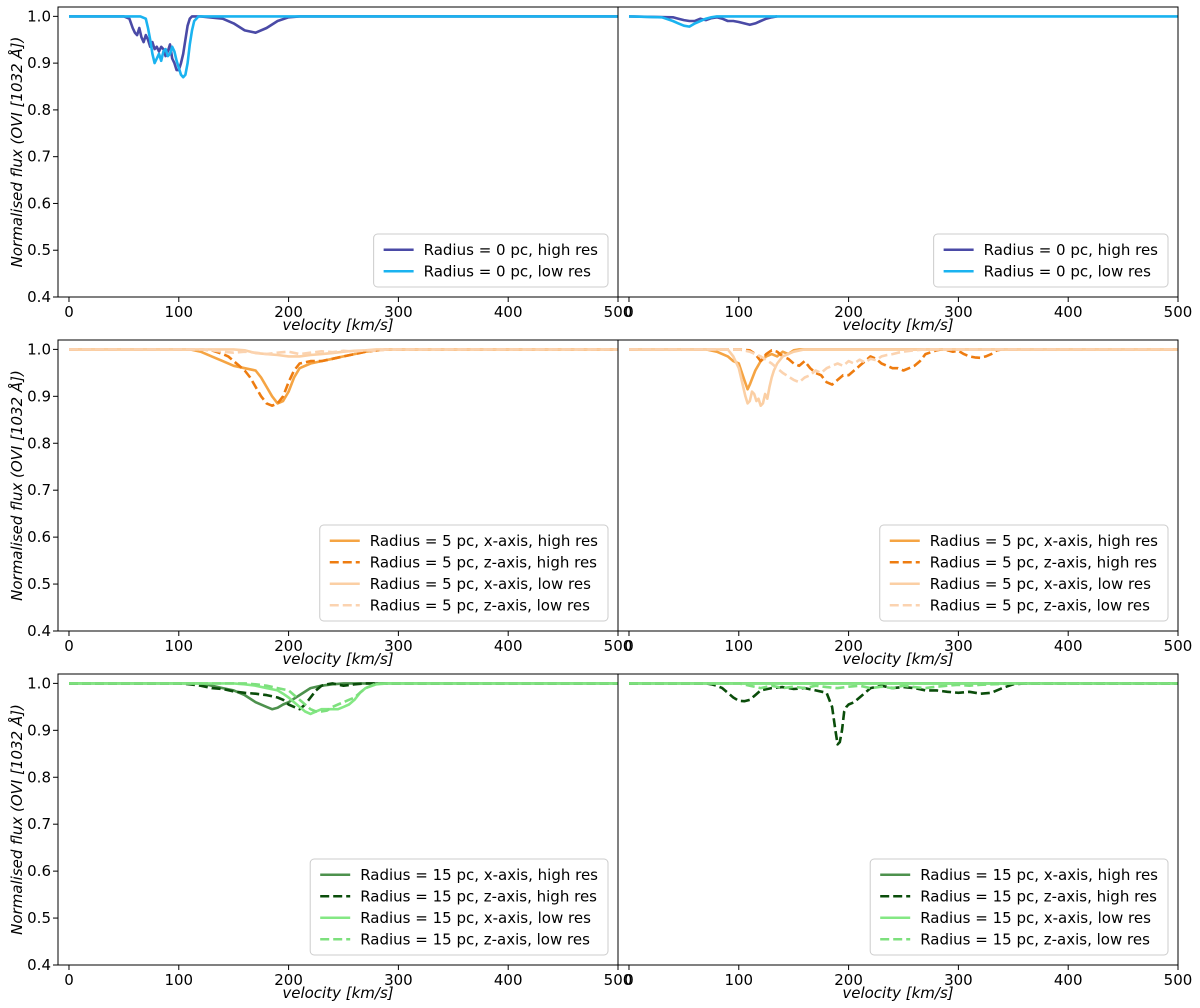 This screenshot has width=1200, height=1008. What do you see at coordinates (1039, 875) in the screenshot?
I see `legend-label: Radius = 15 pc, x-axis, high res` at bounding box center [1039, 875].